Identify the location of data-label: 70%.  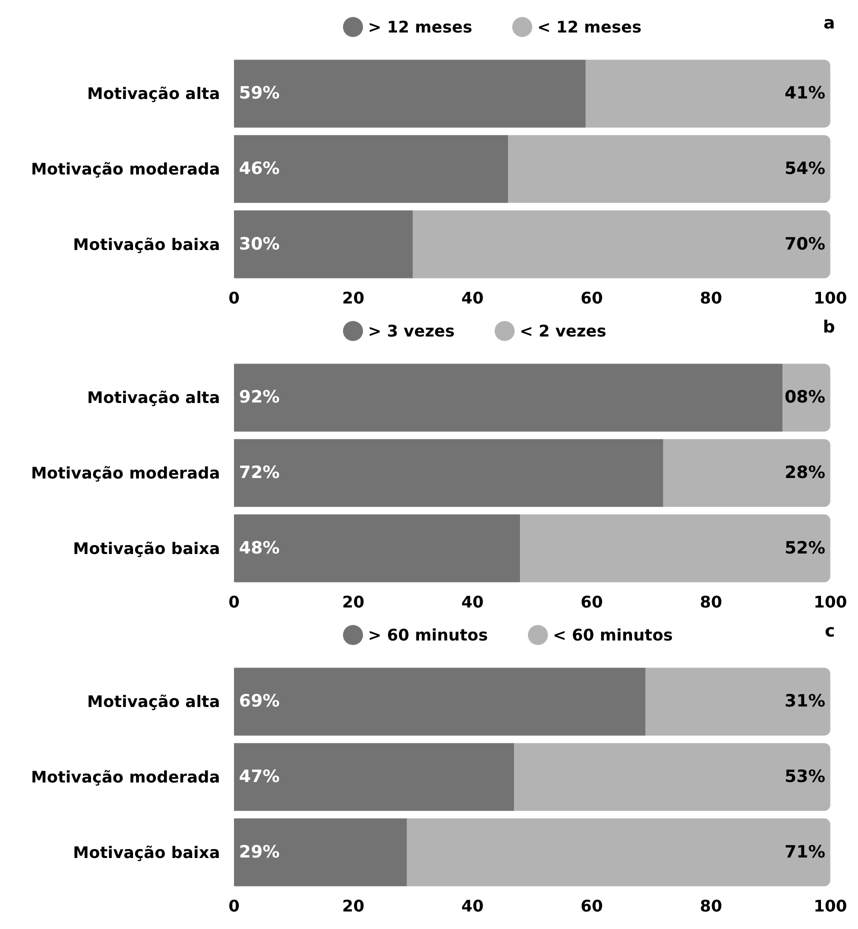
(805, 244).